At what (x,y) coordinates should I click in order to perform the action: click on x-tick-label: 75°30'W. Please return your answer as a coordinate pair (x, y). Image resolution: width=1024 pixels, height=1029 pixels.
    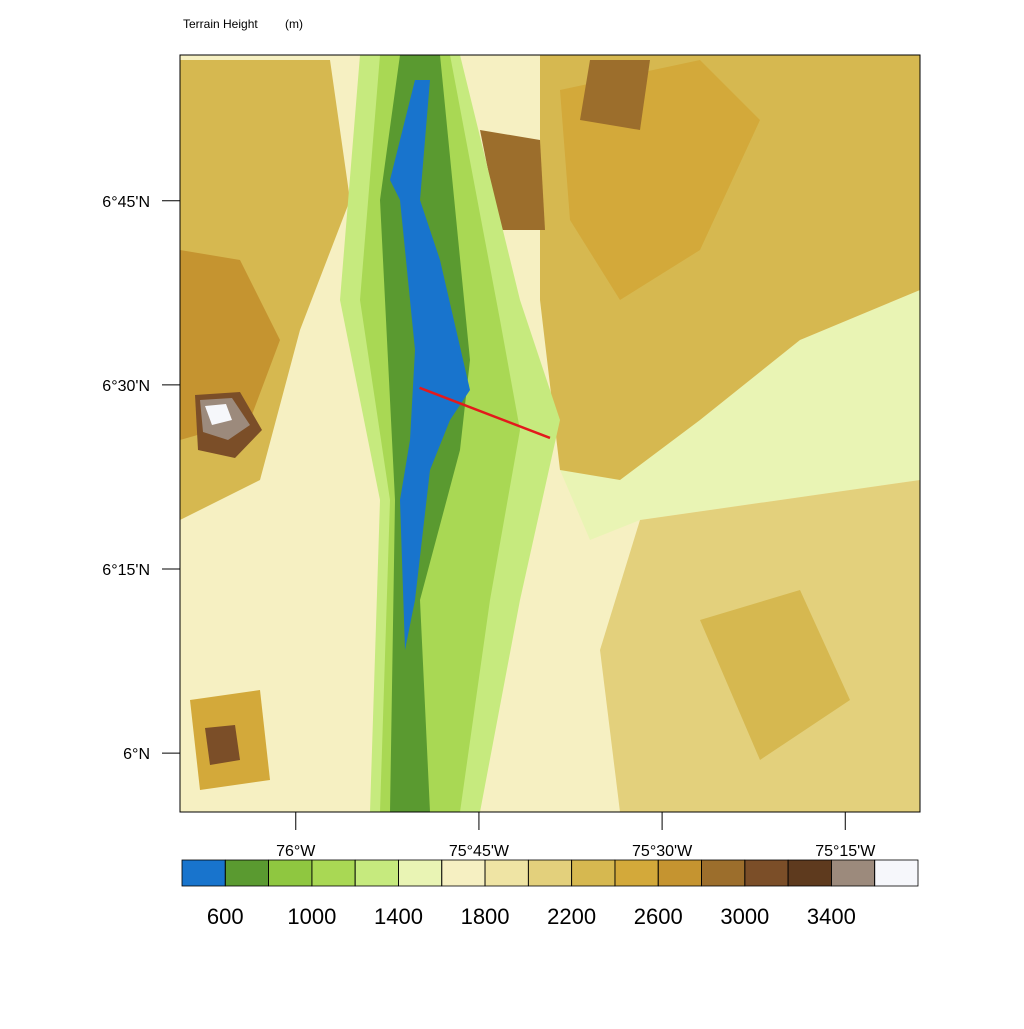
    Looking at the image, I should click on (662, 851).